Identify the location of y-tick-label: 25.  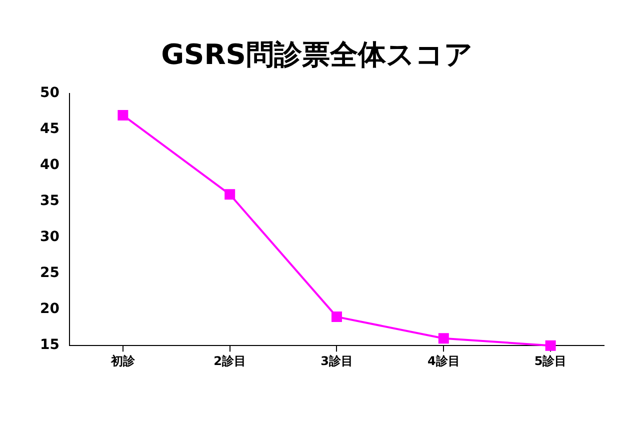
(50, 273).